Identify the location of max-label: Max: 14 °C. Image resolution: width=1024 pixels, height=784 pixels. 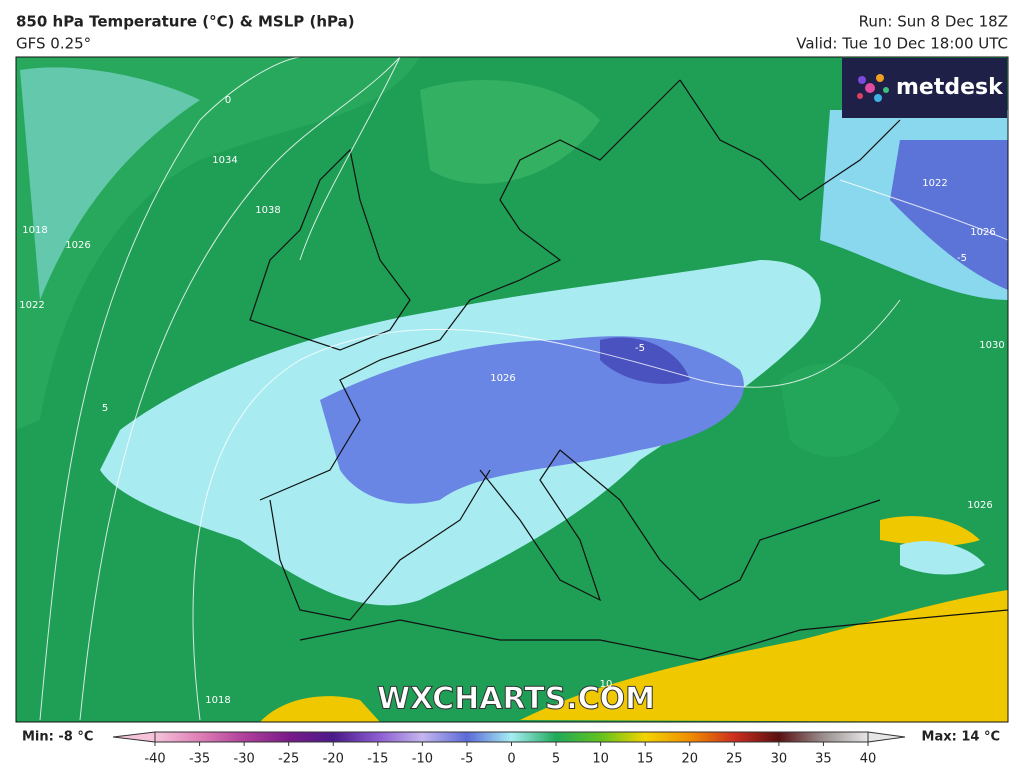
(961, 737).